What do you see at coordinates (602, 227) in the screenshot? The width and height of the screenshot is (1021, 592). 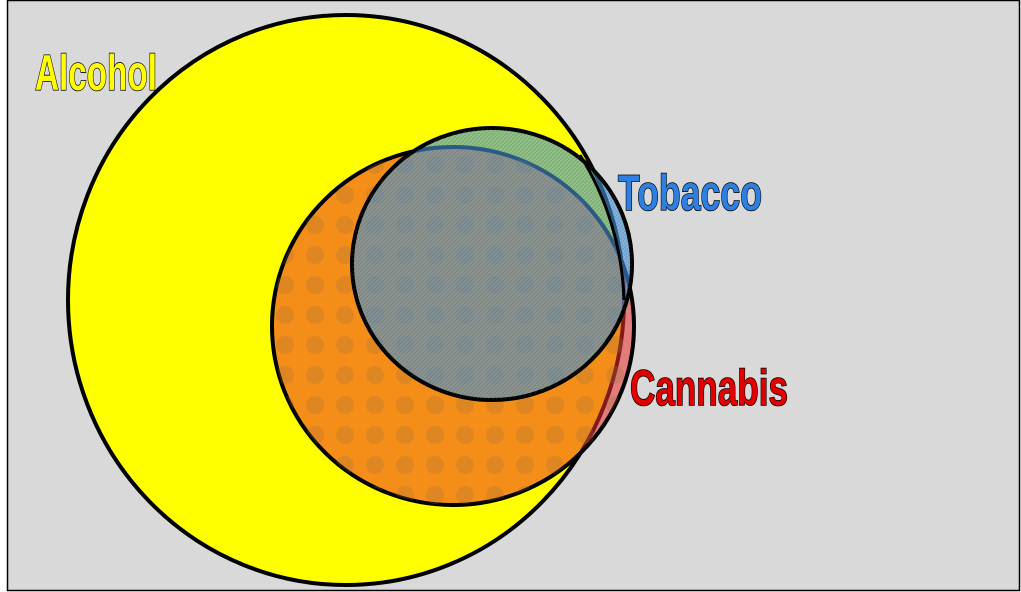 I see `alcohol-outline` at bounding box center [602, 227].